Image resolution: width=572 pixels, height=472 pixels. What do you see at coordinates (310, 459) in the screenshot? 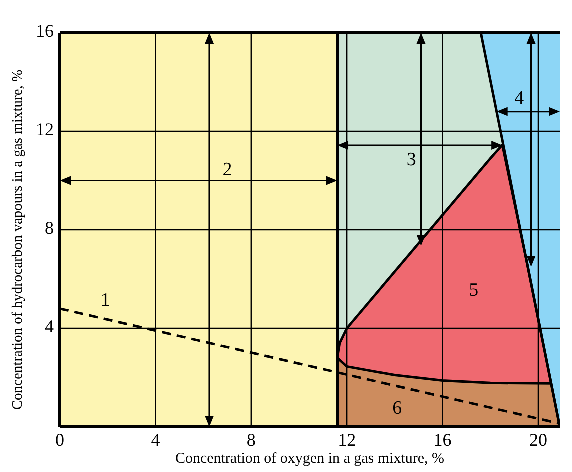
I see `x-axis-title: Concentration of oxygen in a gas mixture, %` at bounding box center [310, 459].